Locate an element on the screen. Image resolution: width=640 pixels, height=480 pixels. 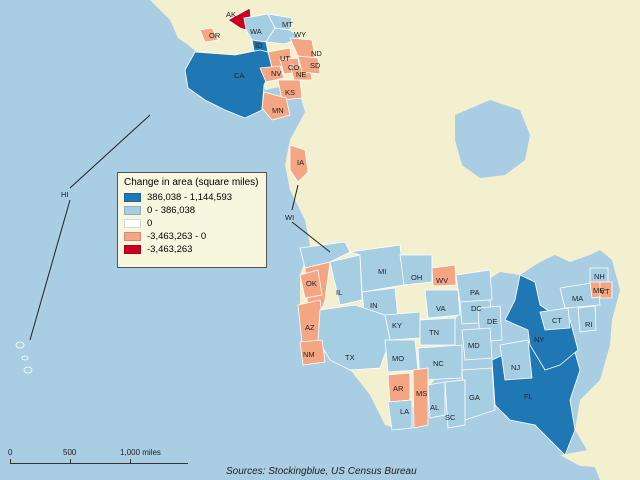
label-SD: SD is located at coordinates (315, 65).